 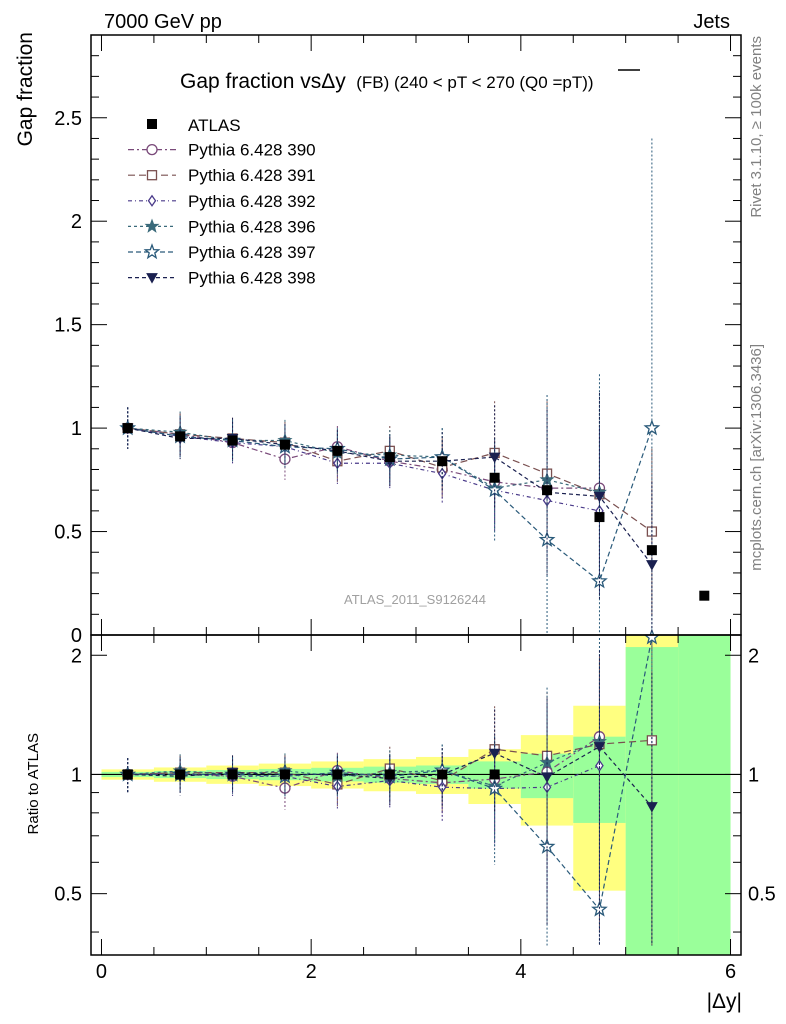 I want to click on ratio-tick-label-right: 0.5, so click(x=762, y=895).